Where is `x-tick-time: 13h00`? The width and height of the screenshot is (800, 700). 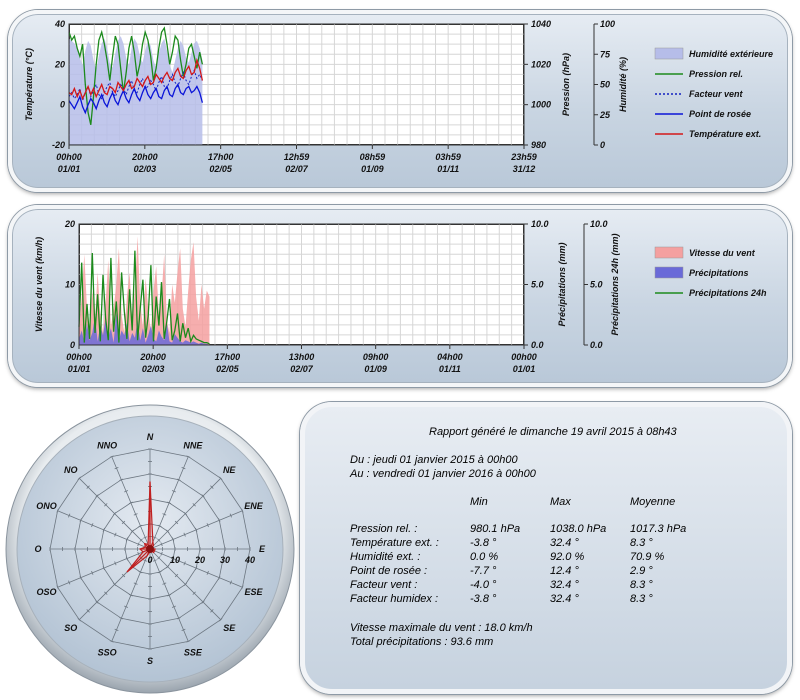 x-tick-time: 13h00 is located at coordinates (302, 357).